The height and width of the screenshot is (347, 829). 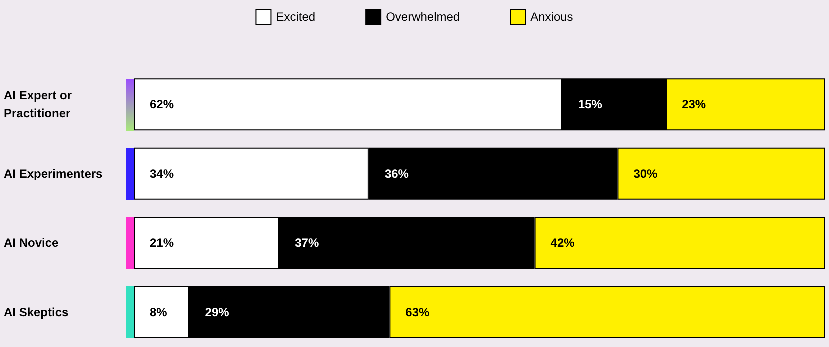 What do you see at coordinates (307, 243) in the screenshot?
I see `data-label: 37%` at bounding box center [307, 243].